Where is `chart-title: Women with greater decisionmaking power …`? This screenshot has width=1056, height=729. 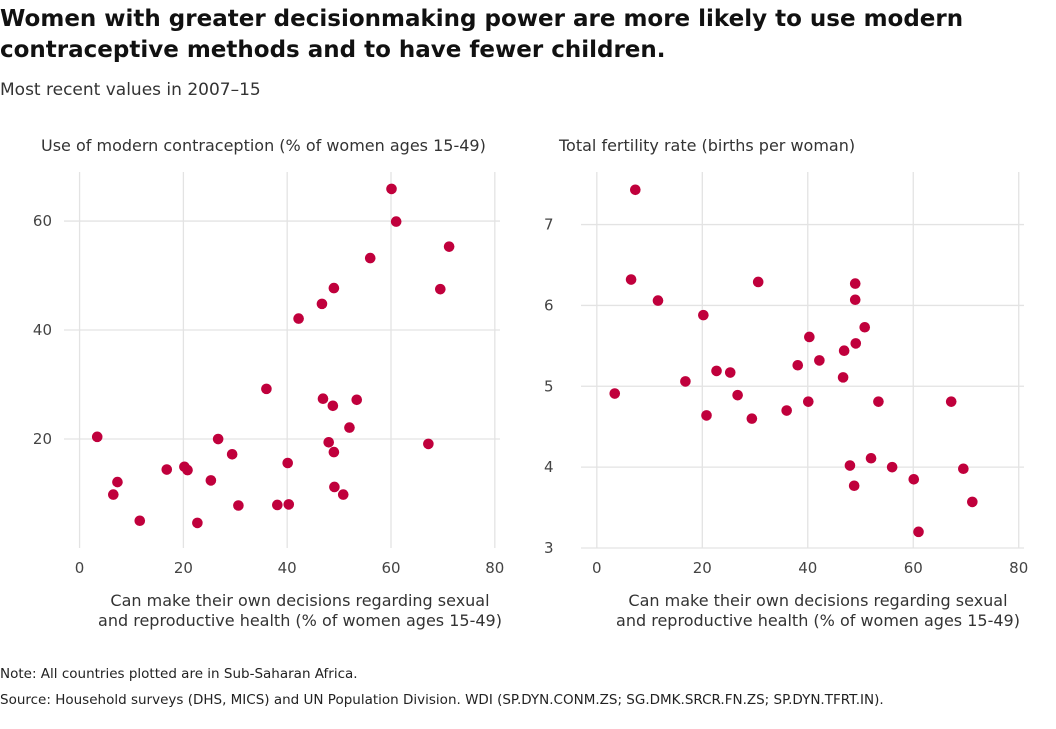
chart-title: Women with greater decisionmaking power … is located at coordinates (482, 34).